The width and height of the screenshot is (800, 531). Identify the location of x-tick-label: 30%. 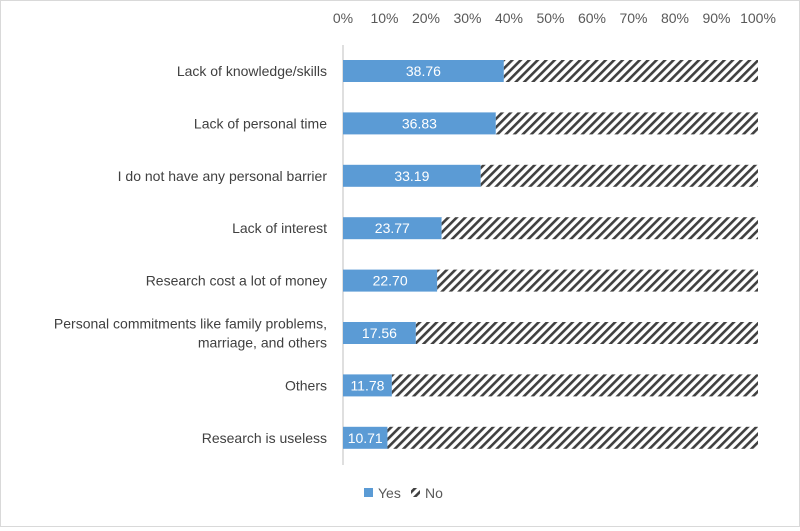
(467, 18).